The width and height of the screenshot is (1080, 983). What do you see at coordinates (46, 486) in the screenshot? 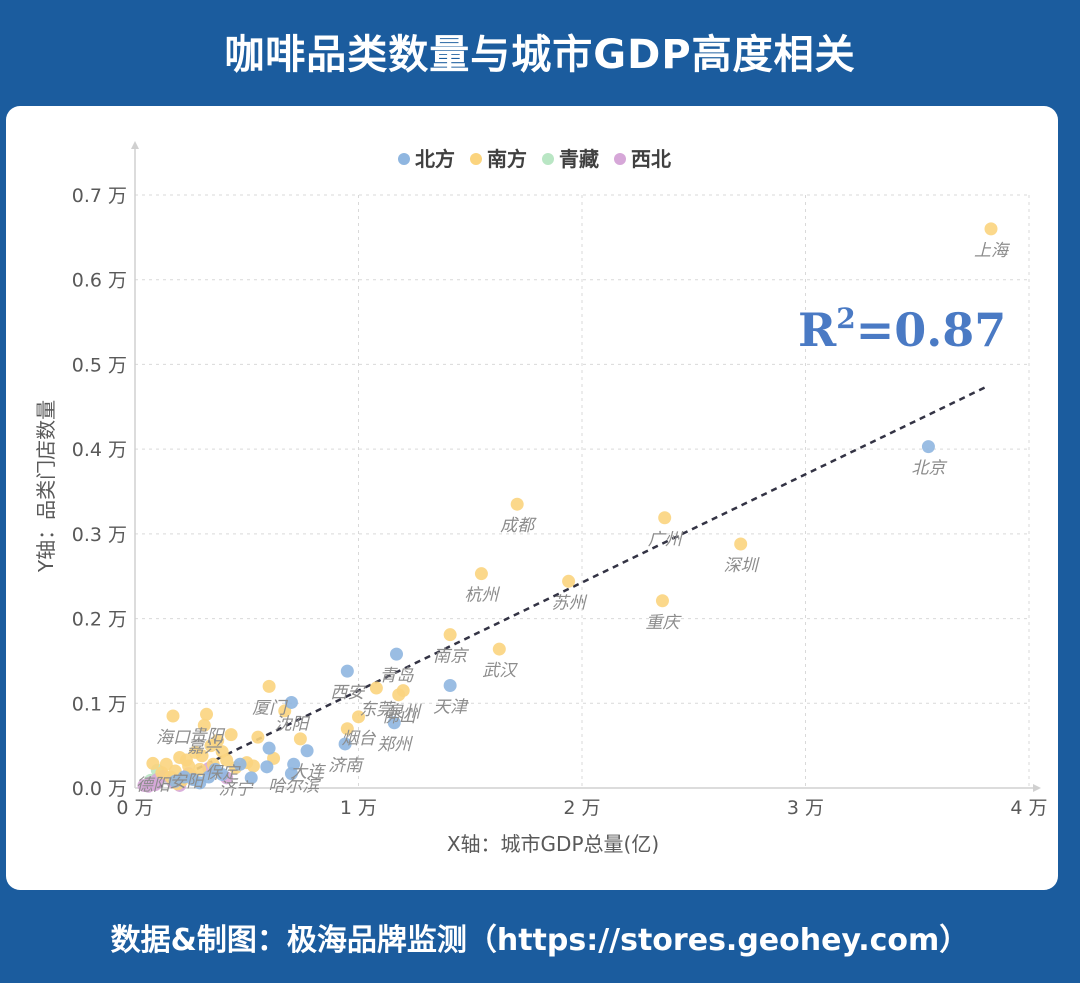
I see `y-axis-title: Y轴：品类门店数量` at bounding box center [46, 486].